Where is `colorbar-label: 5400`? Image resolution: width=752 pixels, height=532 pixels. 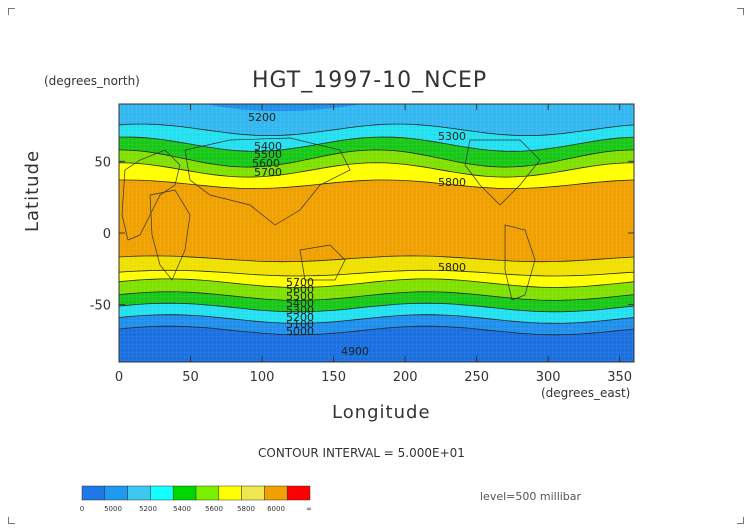
colorbar-label: 5400 is located at coordinates (182, 509).